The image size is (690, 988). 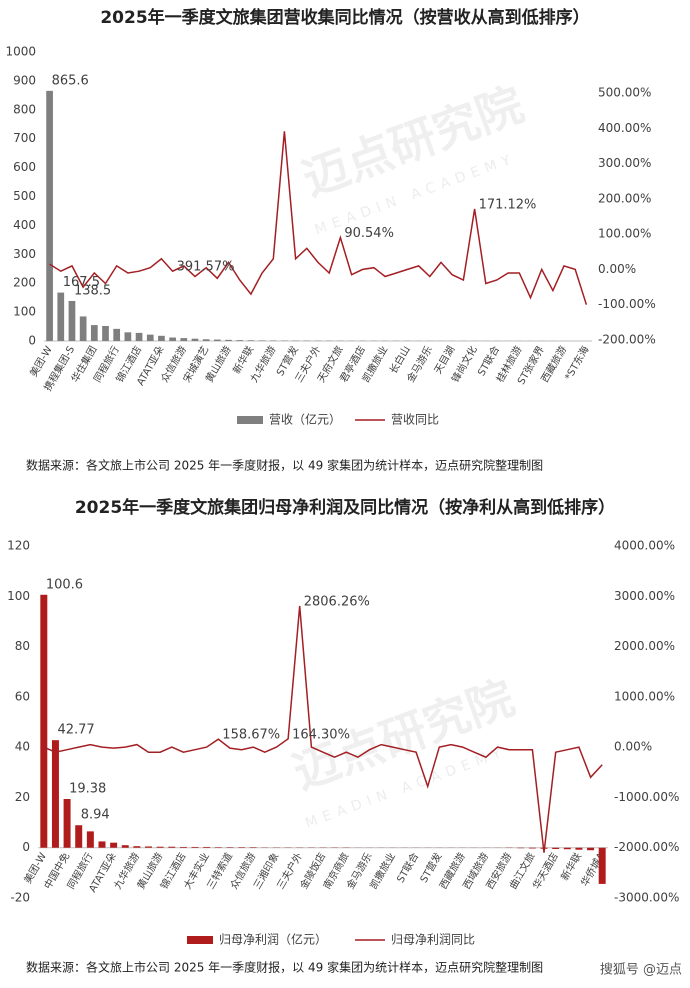 I want to click on y-tick-label: 0, so click(x=32, y=341).